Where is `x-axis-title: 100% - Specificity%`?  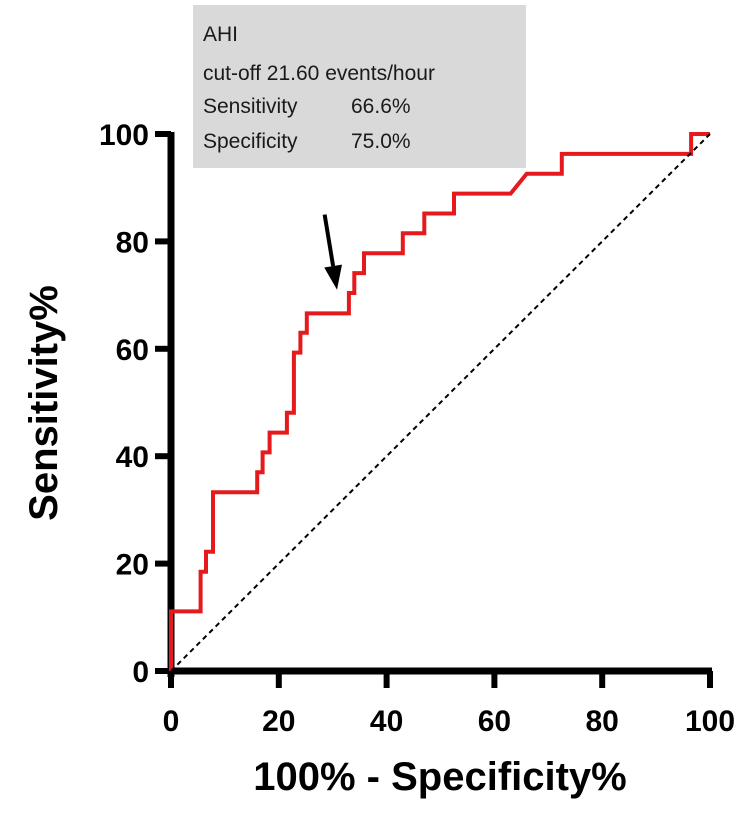 x-axis-title: 100% - Specificity% is located at coordinates (440, 777).